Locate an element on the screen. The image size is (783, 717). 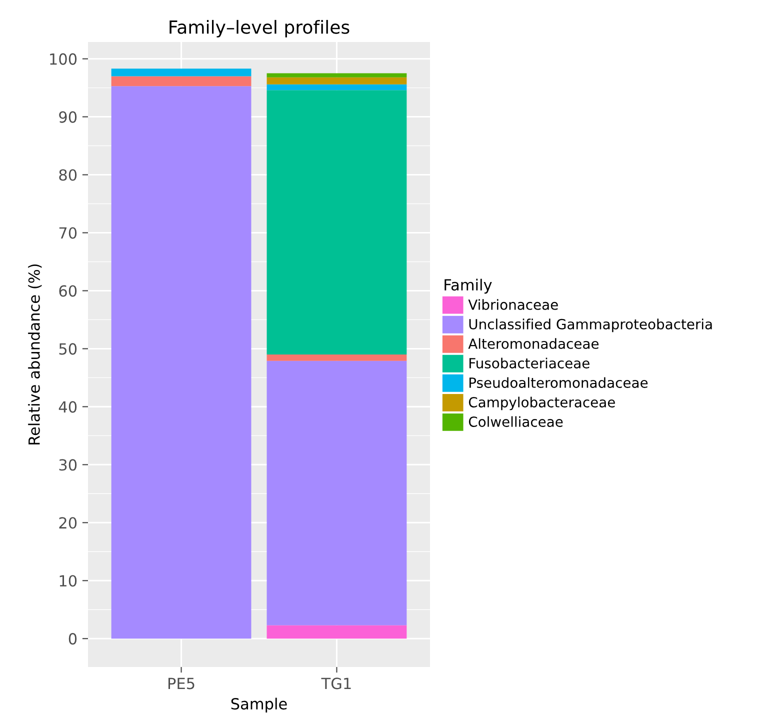
legend-label: Campylobacteraceae is located at coordinates (541, 403).